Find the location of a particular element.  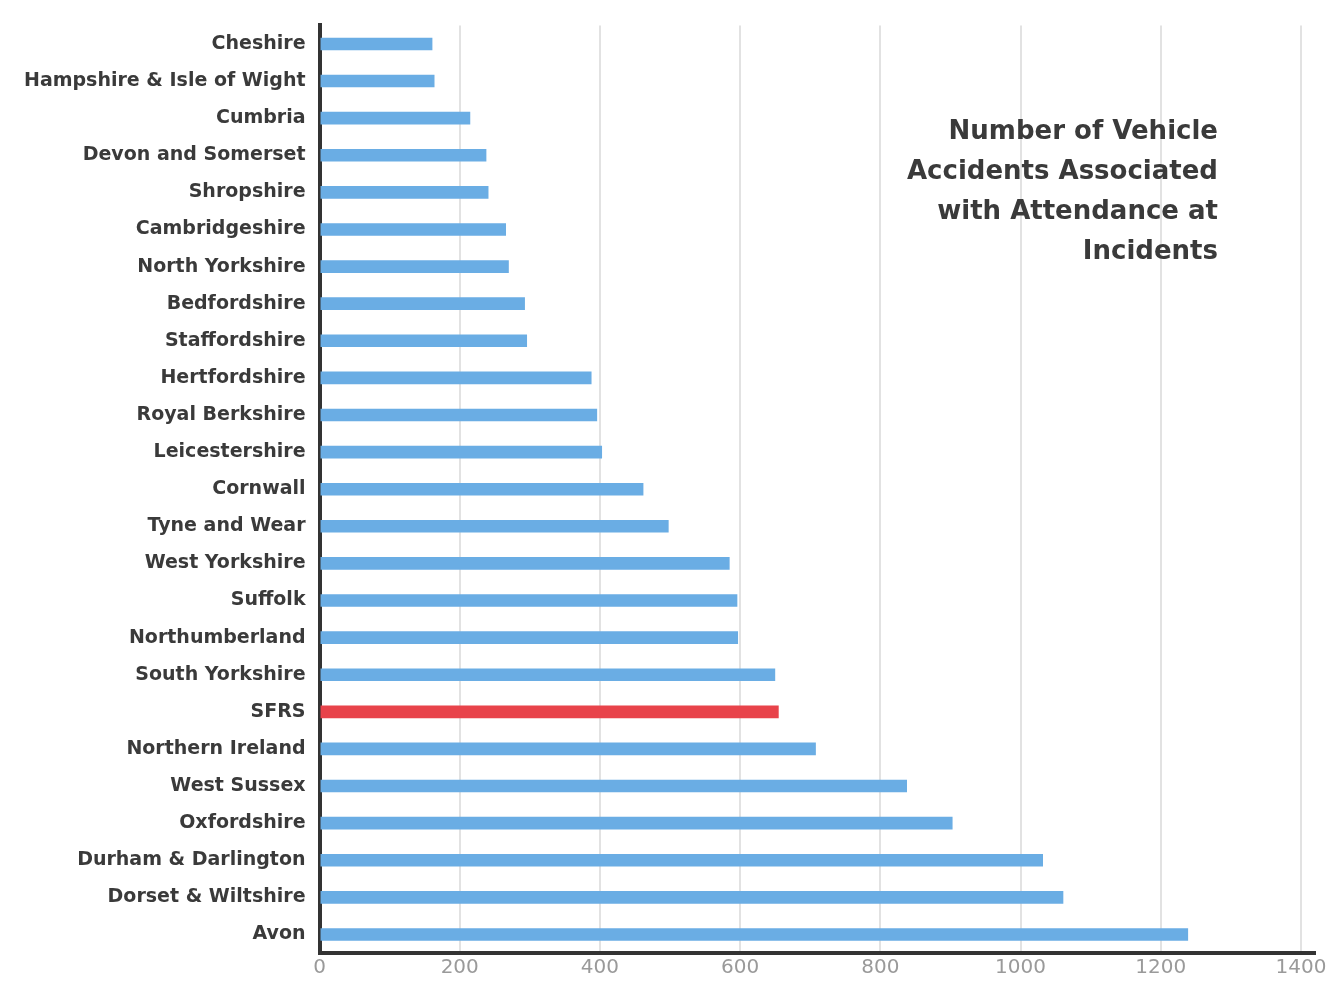

y-tick-label: Northern Ireland is located at coordinates (216, 746).